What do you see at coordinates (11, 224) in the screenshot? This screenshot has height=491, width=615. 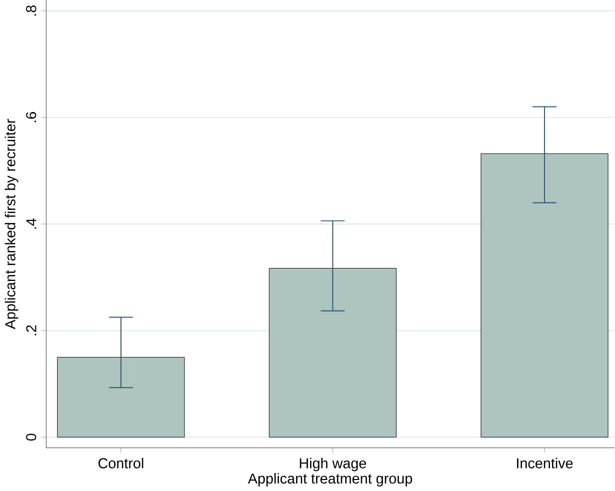 I see `y-axis-title: Applicant ranked first by recruiter` at bounding box center [11, 224].